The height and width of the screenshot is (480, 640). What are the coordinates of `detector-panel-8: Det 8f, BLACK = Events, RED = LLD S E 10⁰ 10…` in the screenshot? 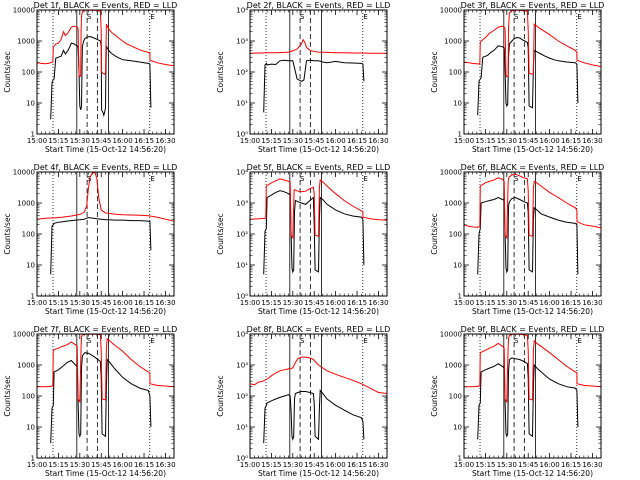 It's located at (303, 401).